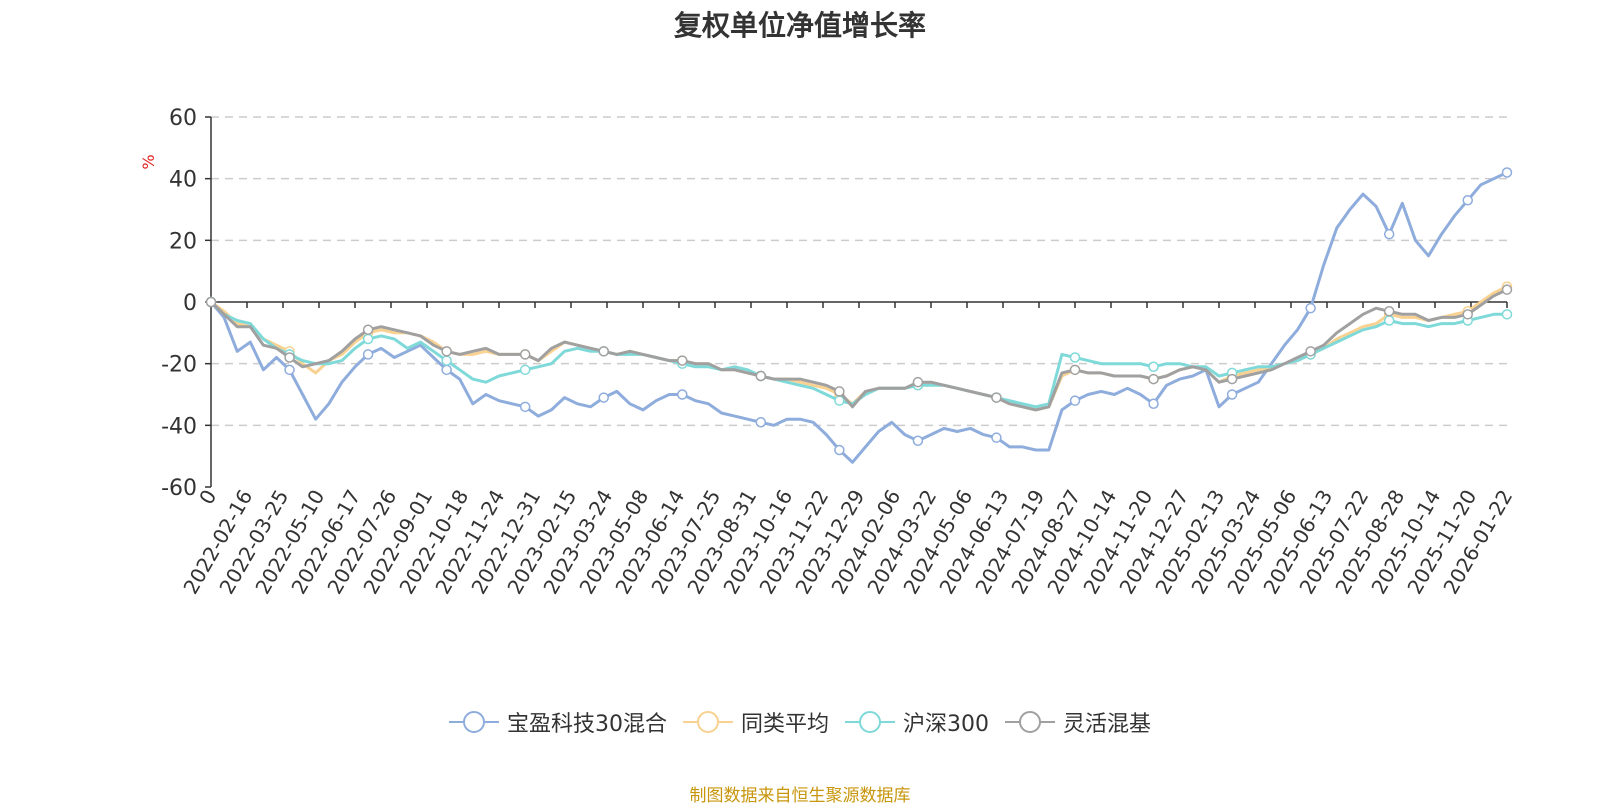  I want to click on x-tick-label: 0, so click(207, 497).